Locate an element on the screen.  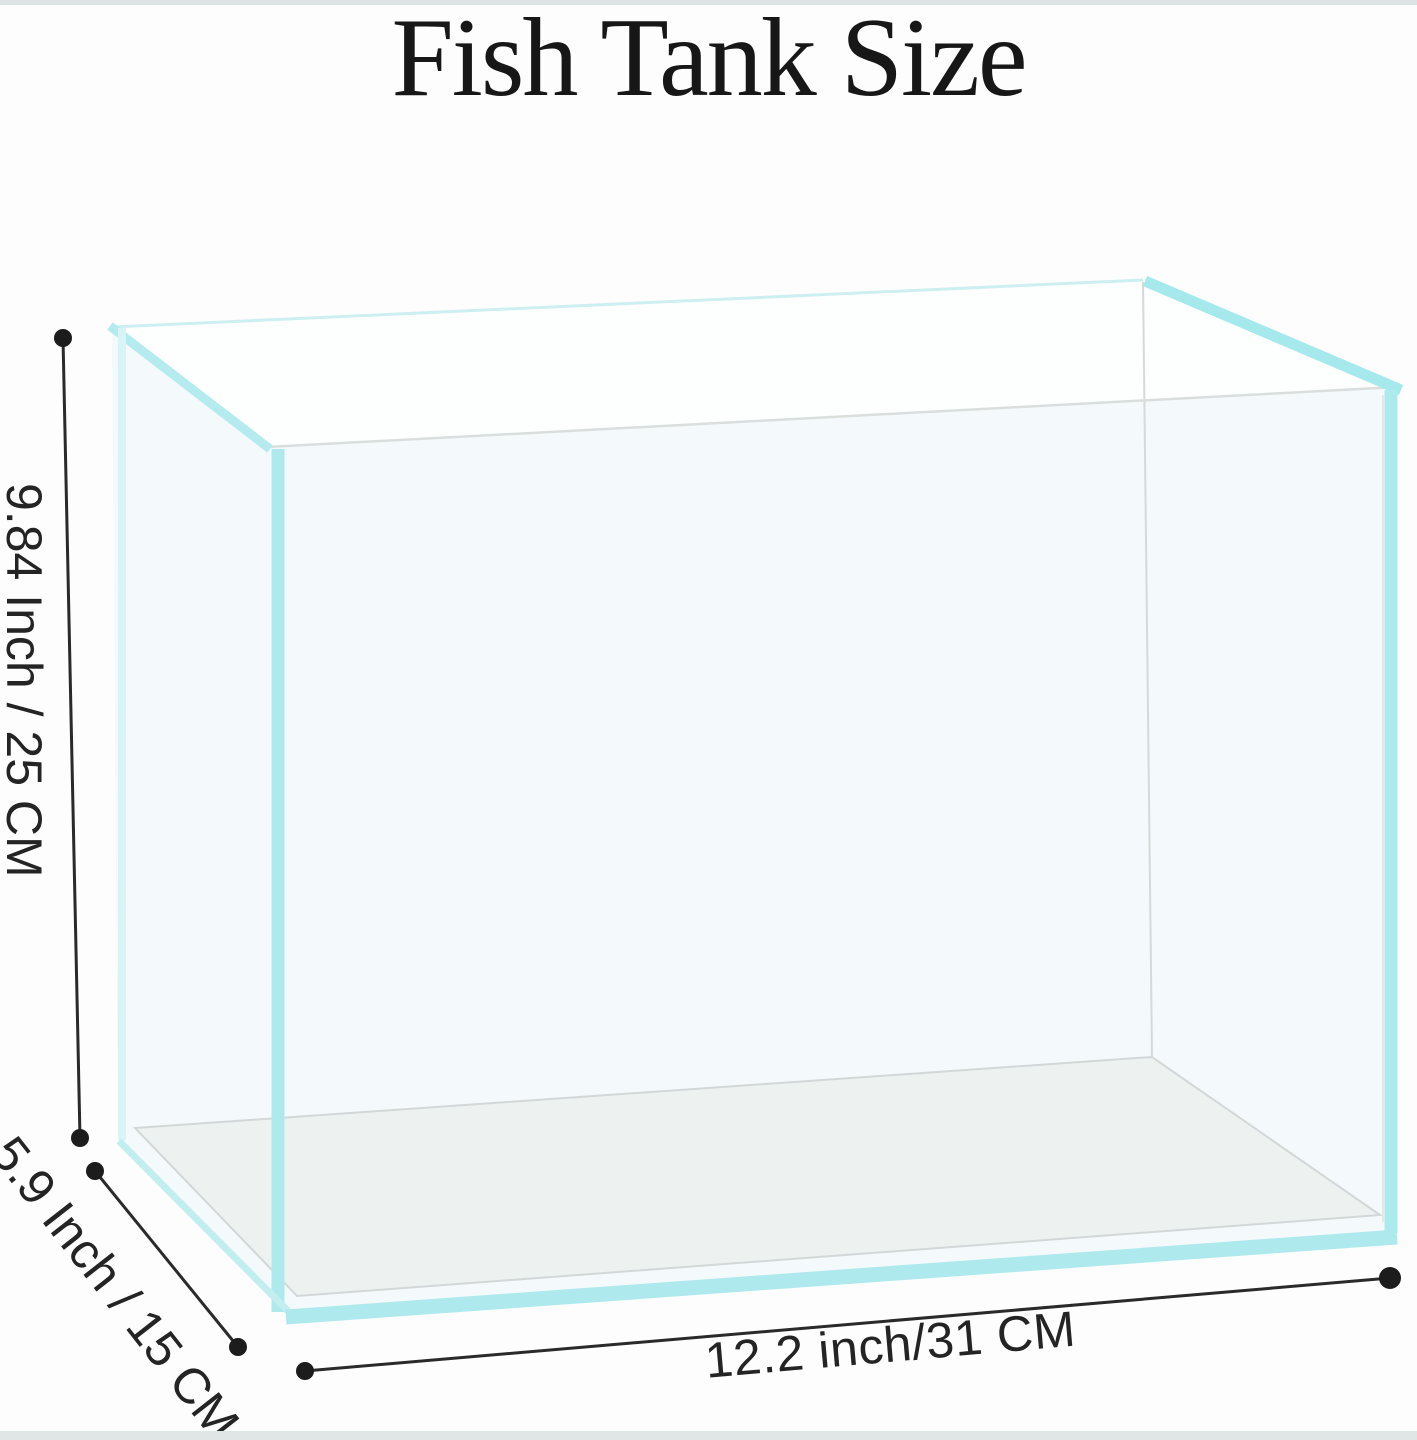
page-title: Fish Tank Size is located at coordinates (709, 60).